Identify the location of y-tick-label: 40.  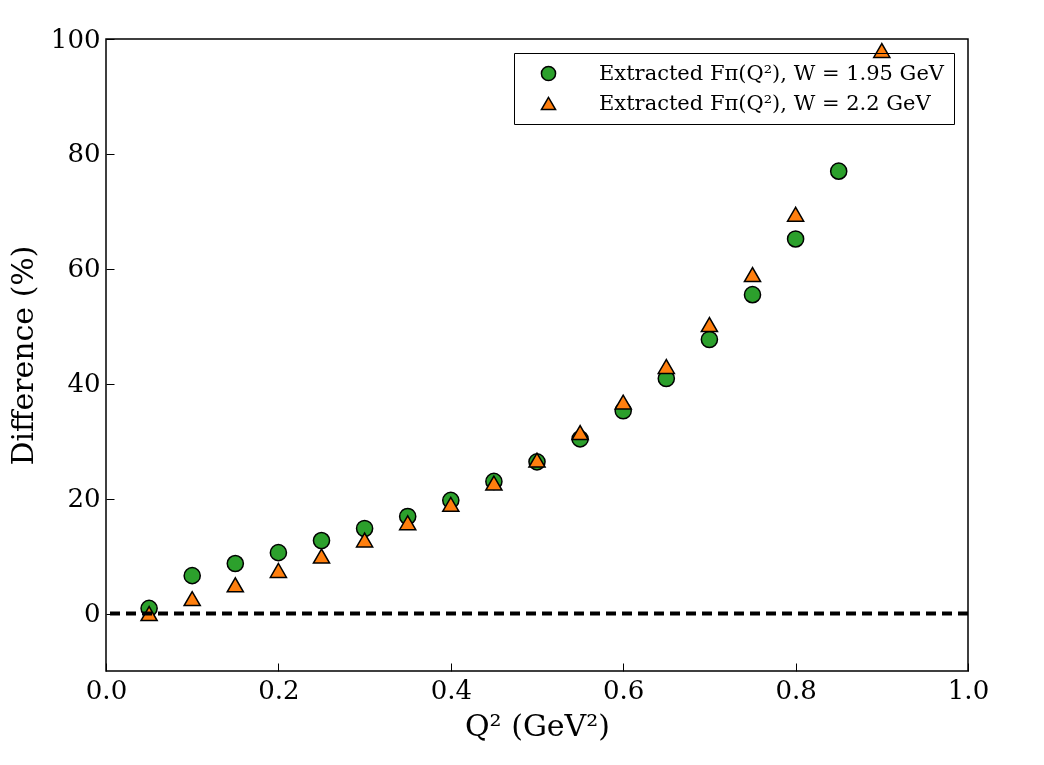
(84, 383).